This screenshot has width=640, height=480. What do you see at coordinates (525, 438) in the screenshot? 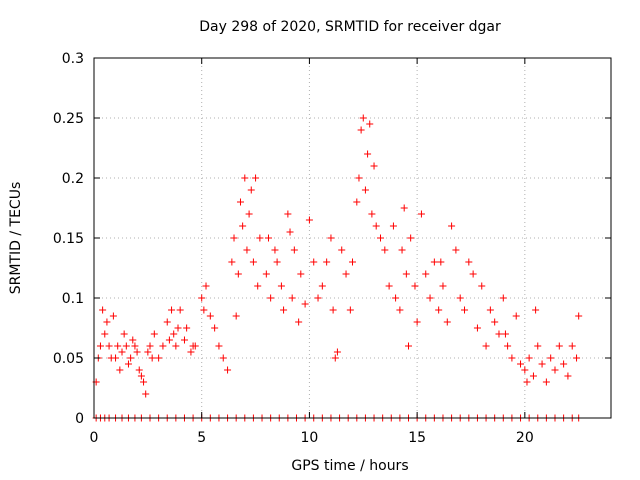
I see `x-tick-label: 20` at bounding box center [525, 438].